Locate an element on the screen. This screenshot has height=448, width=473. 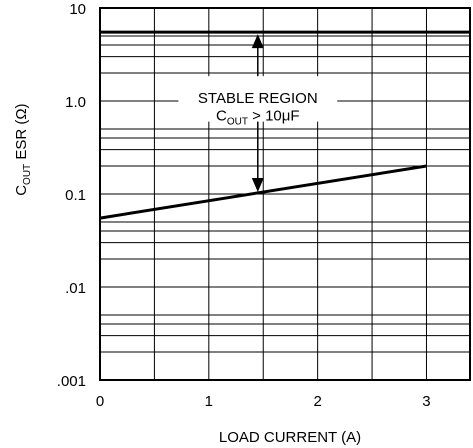
annotation-cout-main: C is located at coordinates (221, 115).